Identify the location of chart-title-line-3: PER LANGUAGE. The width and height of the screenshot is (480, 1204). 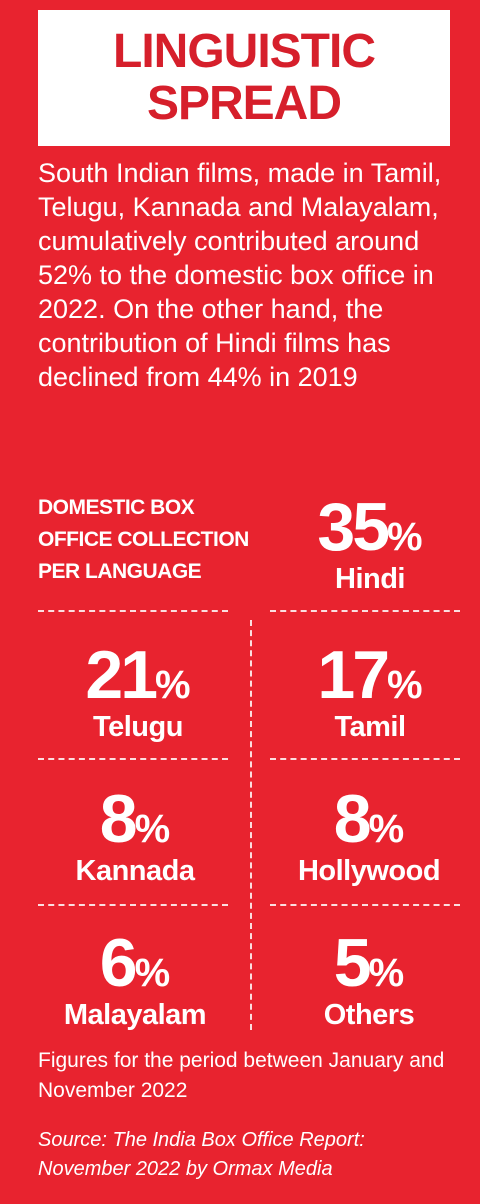
(120, 571).